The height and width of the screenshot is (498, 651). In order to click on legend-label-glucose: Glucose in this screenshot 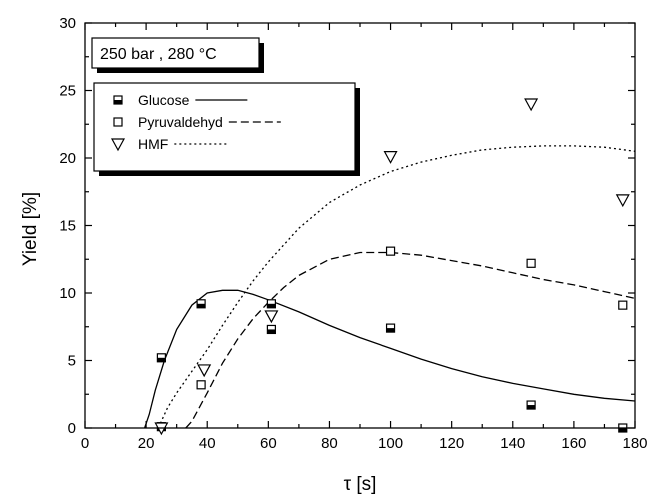, I will do `click(164, 100)`.